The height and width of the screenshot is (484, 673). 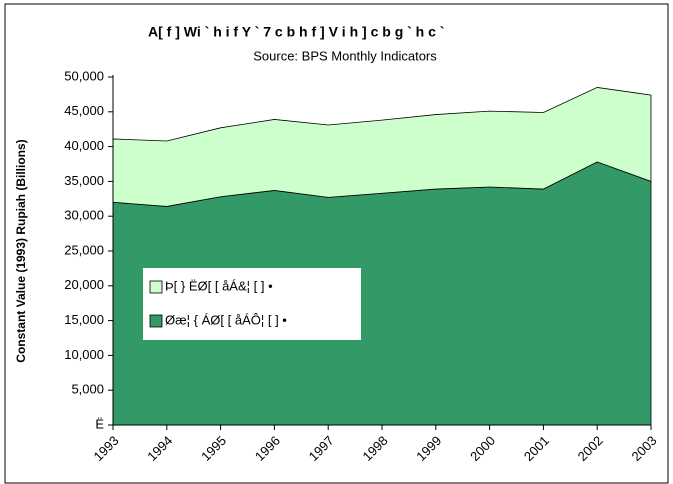 What do you see at coordinates (219, 285) in the screenshot?
I see `legend-label: Þ[ } ËØ[ [ åÁ&¦ [ ] •` at bounding box center [219, 285].